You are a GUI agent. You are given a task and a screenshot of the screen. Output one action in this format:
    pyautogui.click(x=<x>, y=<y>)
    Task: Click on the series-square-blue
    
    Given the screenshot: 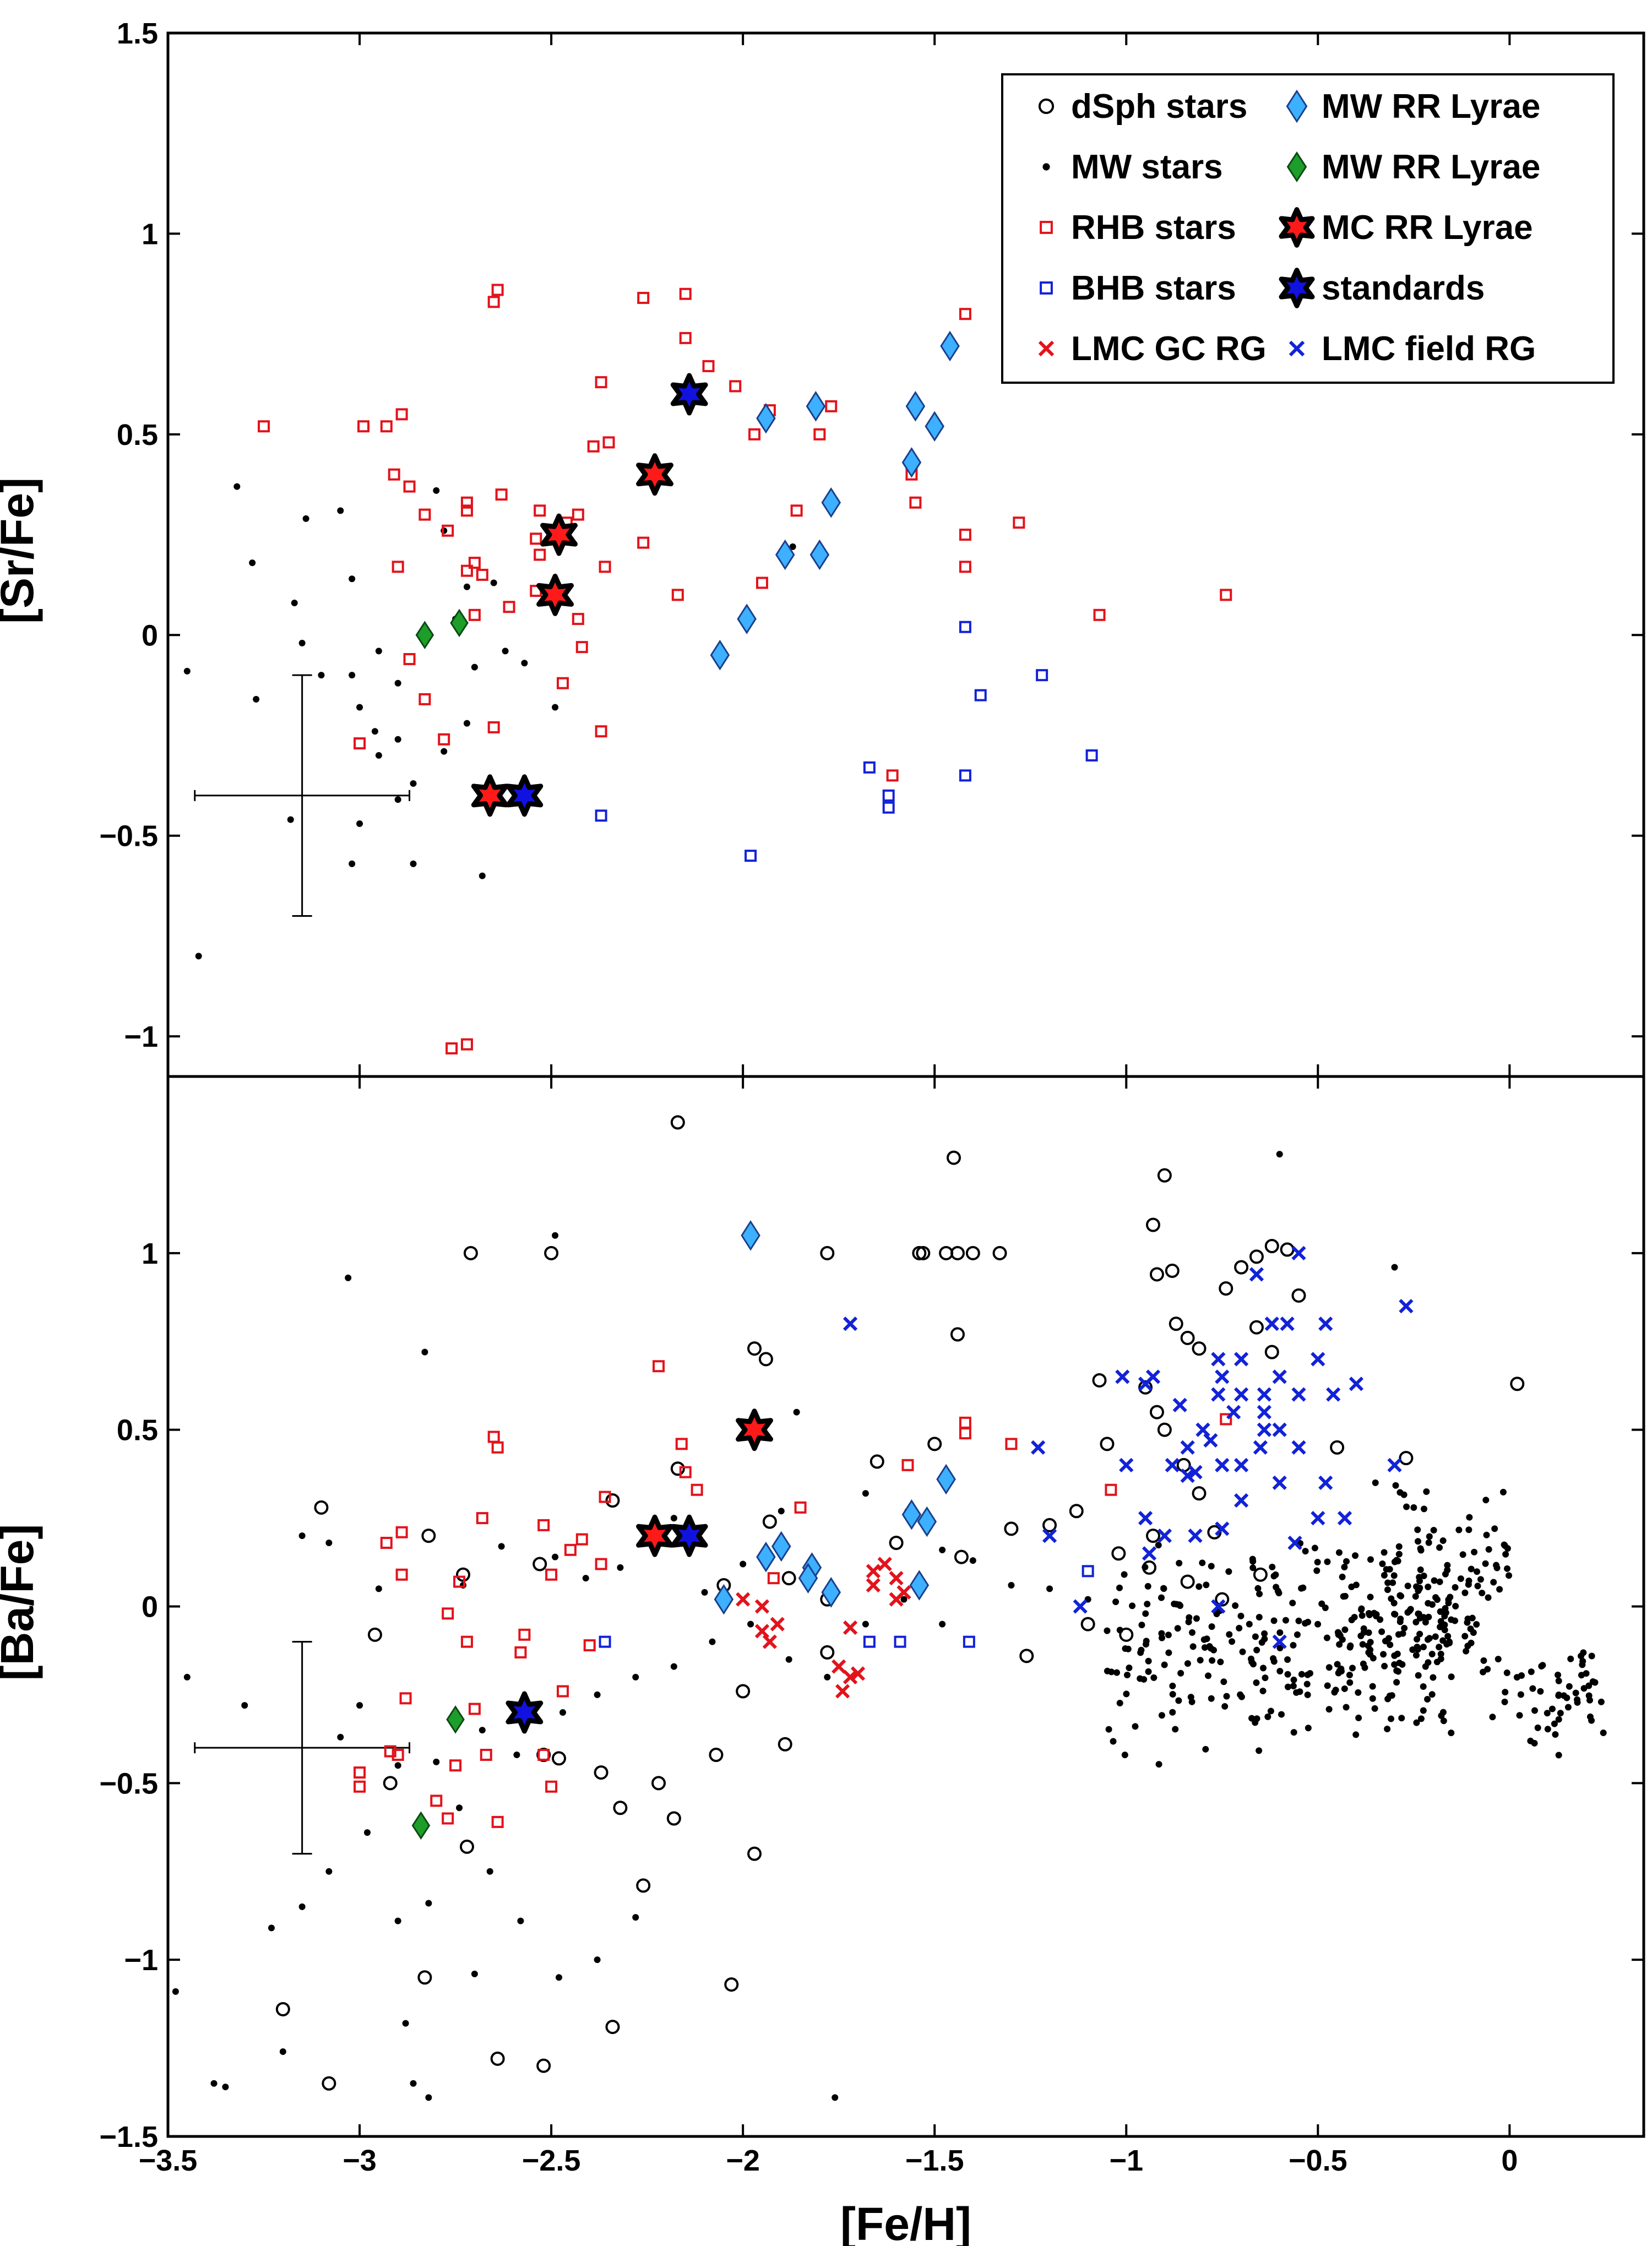 What is the action you would take?
    pyautogui.click(x=846, y=1606)
    